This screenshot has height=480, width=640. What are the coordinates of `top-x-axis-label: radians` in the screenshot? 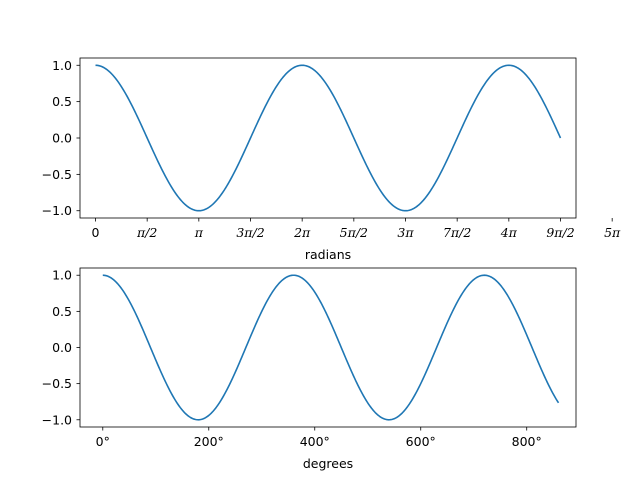 It's located at (328, 254).